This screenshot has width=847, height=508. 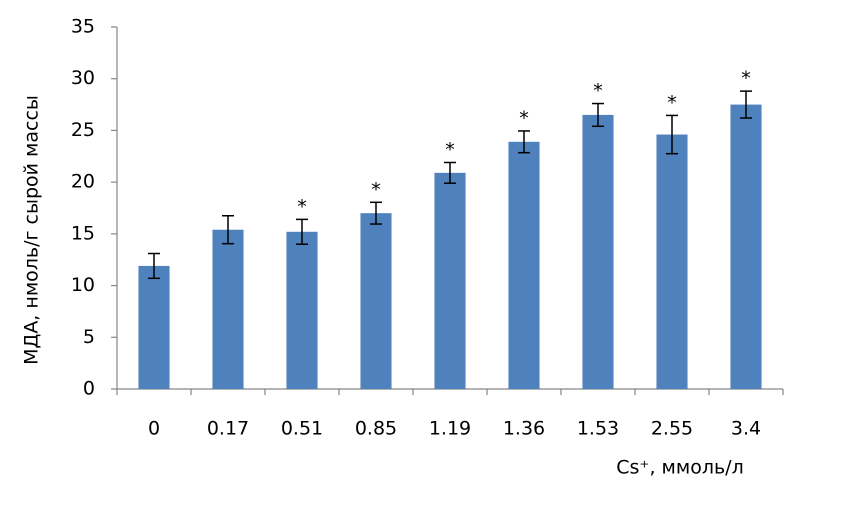 I want to click on x-axis-label: Cs⁺, ммоль/л, so click(x=679, y=468).